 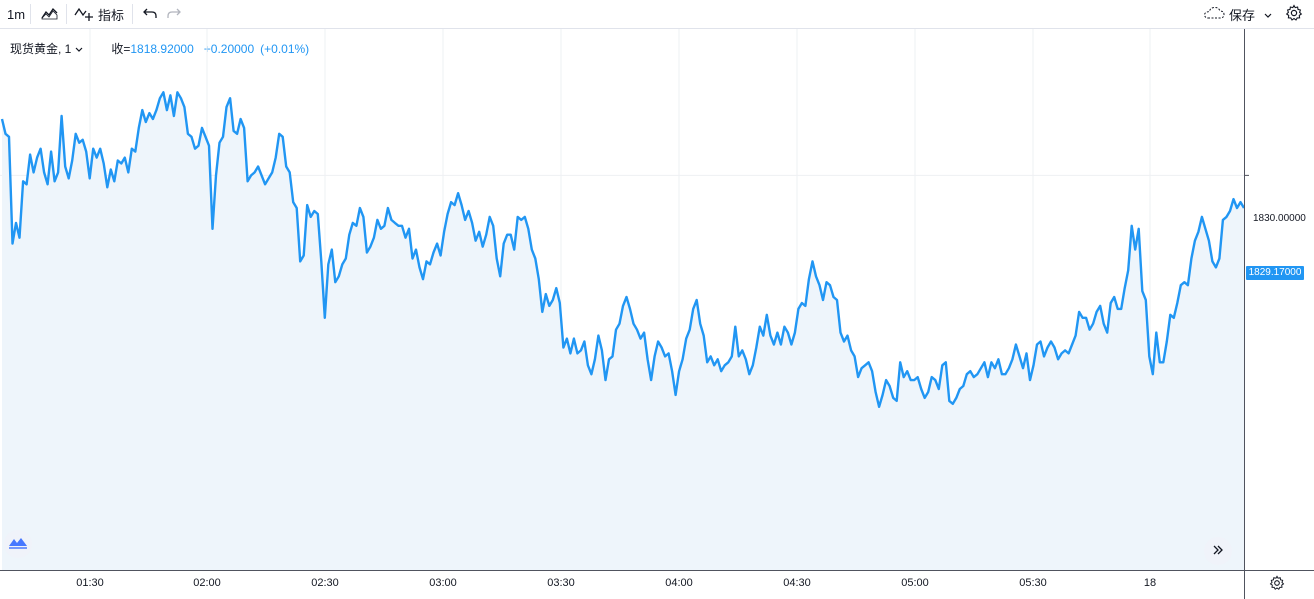 I want to click on scroll-to-realtime-button, so click(x=1218, y=551).